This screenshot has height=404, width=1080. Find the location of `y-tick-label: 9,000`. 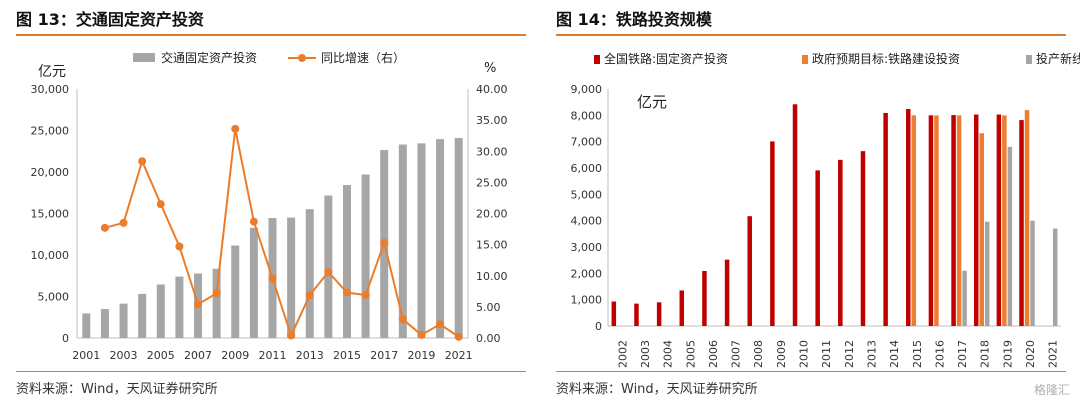

y-tick-label: 9,000 is located at coordinates (587, 89).